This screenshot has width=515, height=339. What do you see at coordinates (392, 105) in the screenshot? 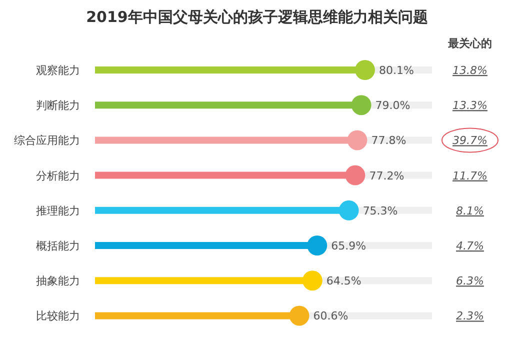
I see `data-label: 79.0%` at bounding box center [392, 105].